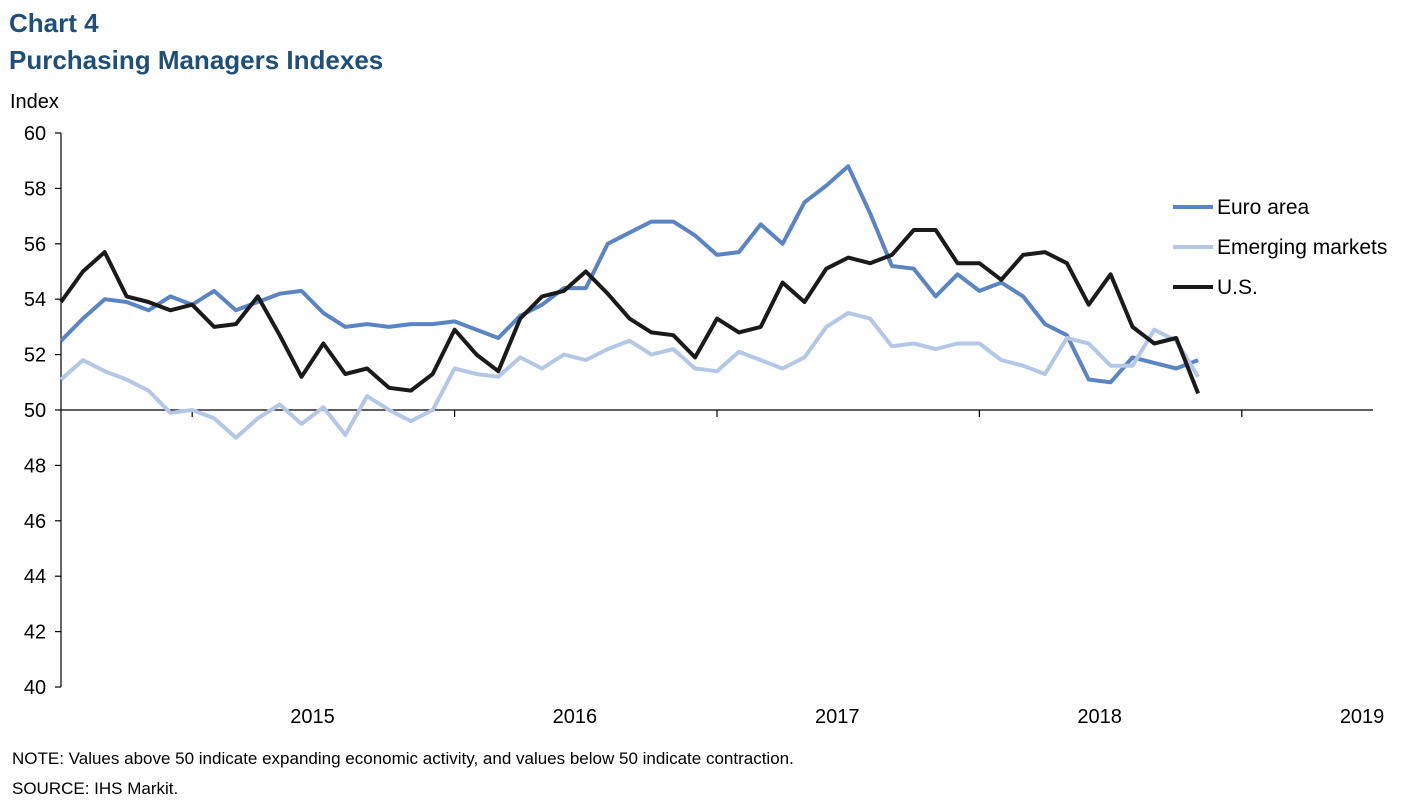 The height and width of the screenshot is (810, 1422). Describe the element at coordinates (837, 717) in the screenshot. I see `x-tick-label-2017: 2017` at that location.